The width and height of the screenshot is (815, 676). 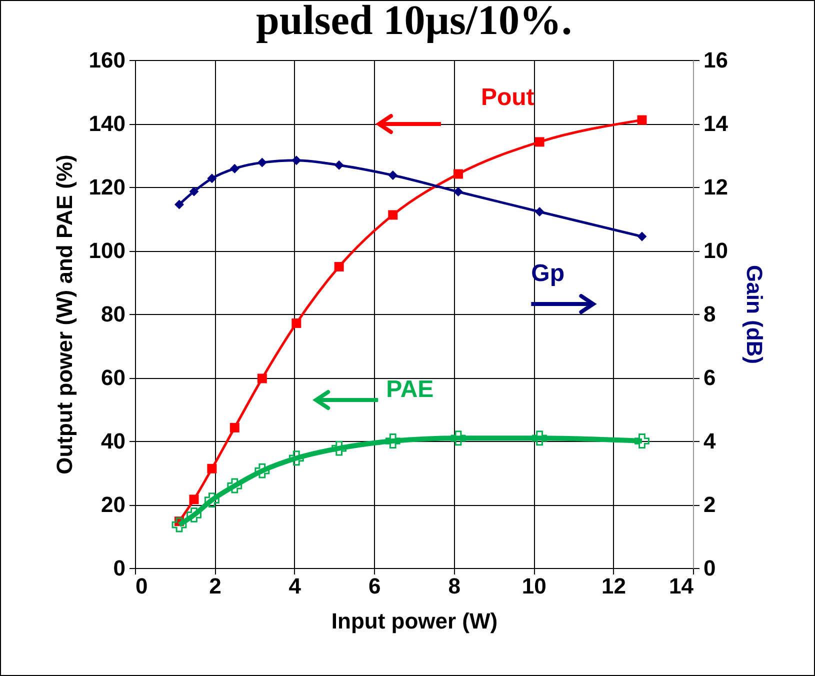 I want to click on x-tick-label: 0, so click(x=142, y=586).